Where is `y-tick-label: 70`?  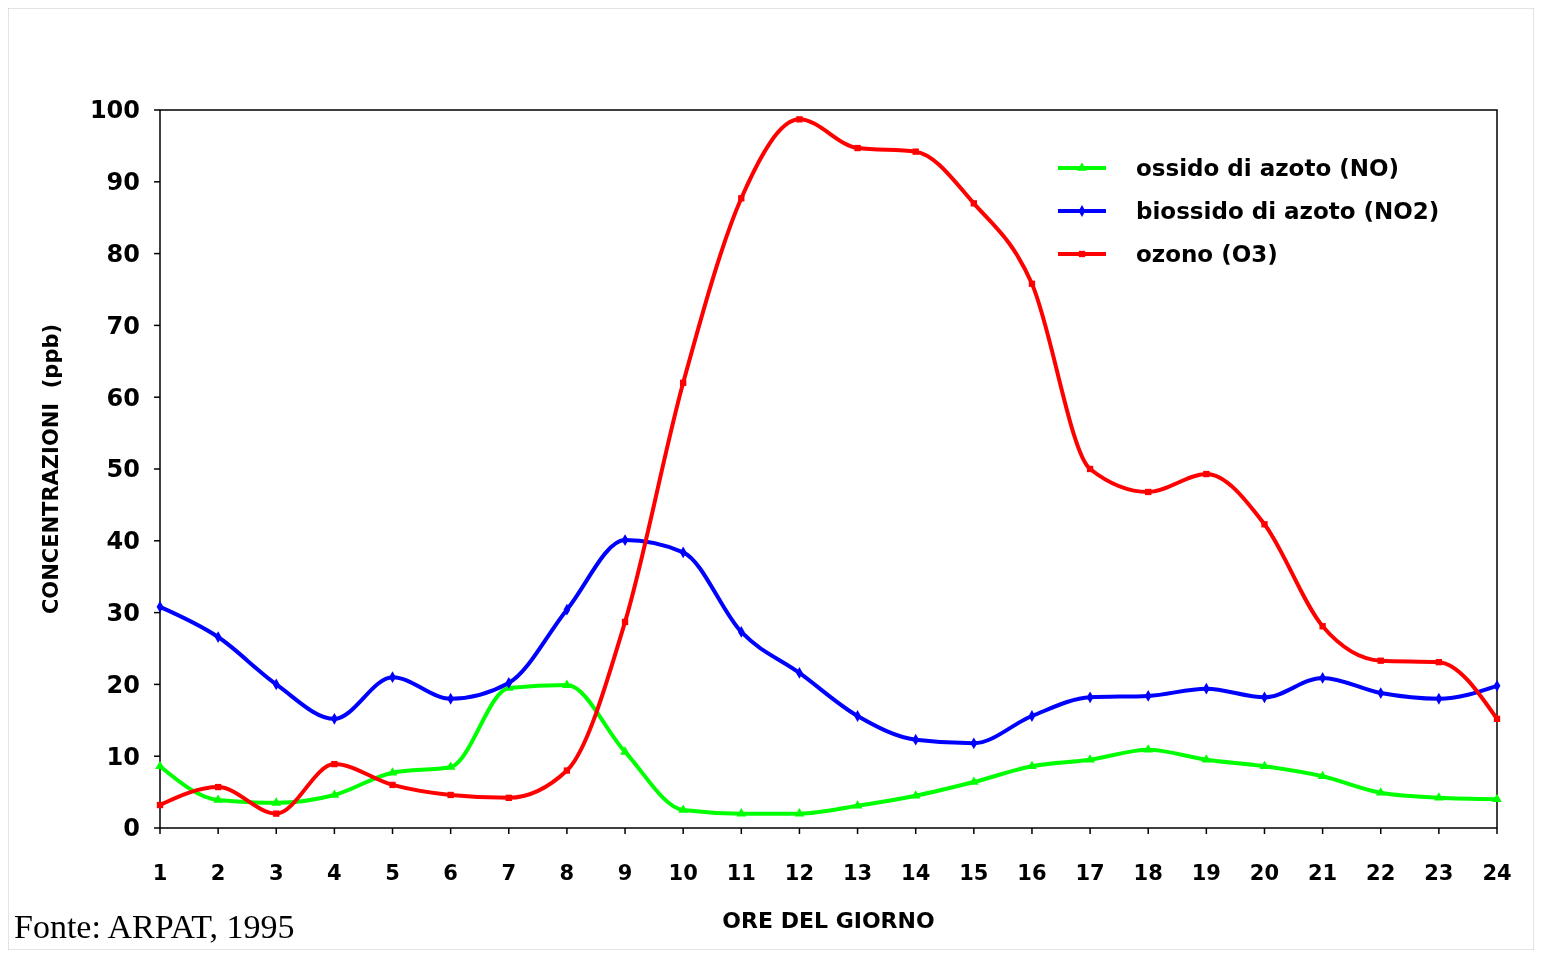
y-tick-label: 70 is located at coordinates (123, 325).